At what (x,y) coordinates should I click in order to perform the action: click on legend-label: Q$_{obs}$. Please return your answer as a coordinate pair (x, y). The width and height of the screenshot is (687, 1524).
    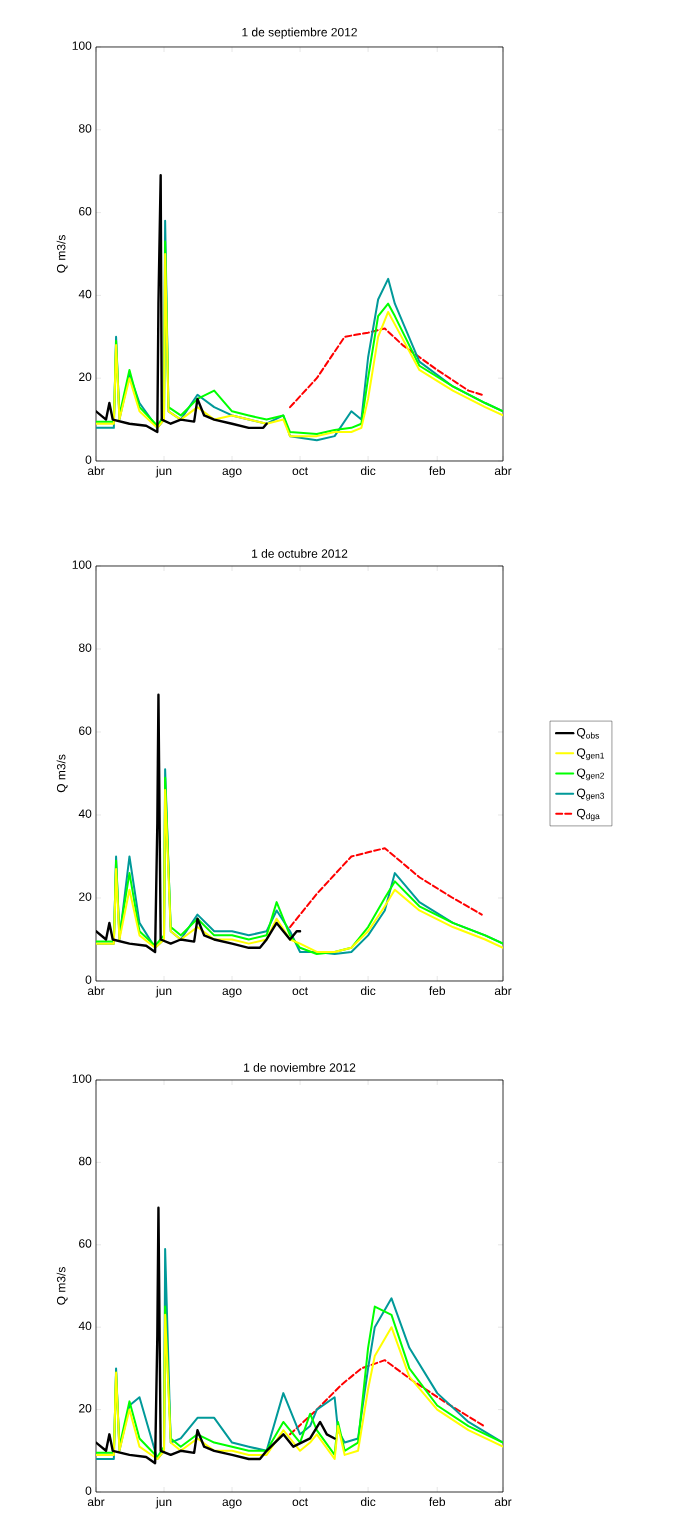
    Looking at the image, I should click on (587, 733).